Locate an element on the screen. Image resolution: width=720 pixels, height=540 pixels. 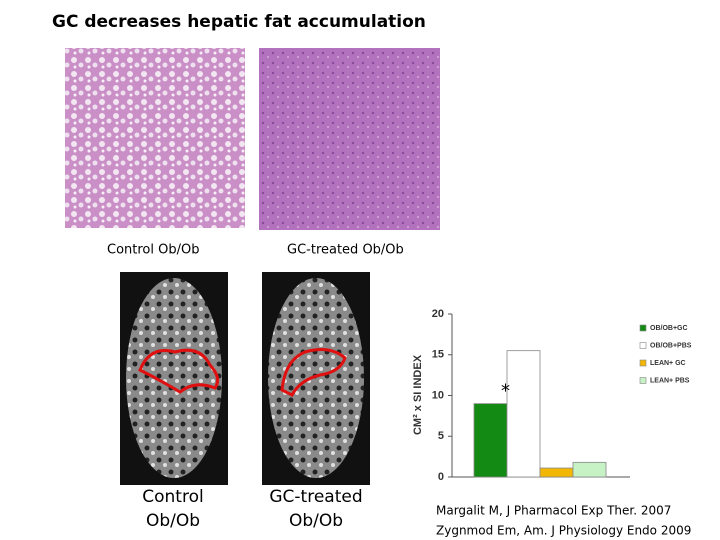
annotation: * is located at coordinates (505, 391).